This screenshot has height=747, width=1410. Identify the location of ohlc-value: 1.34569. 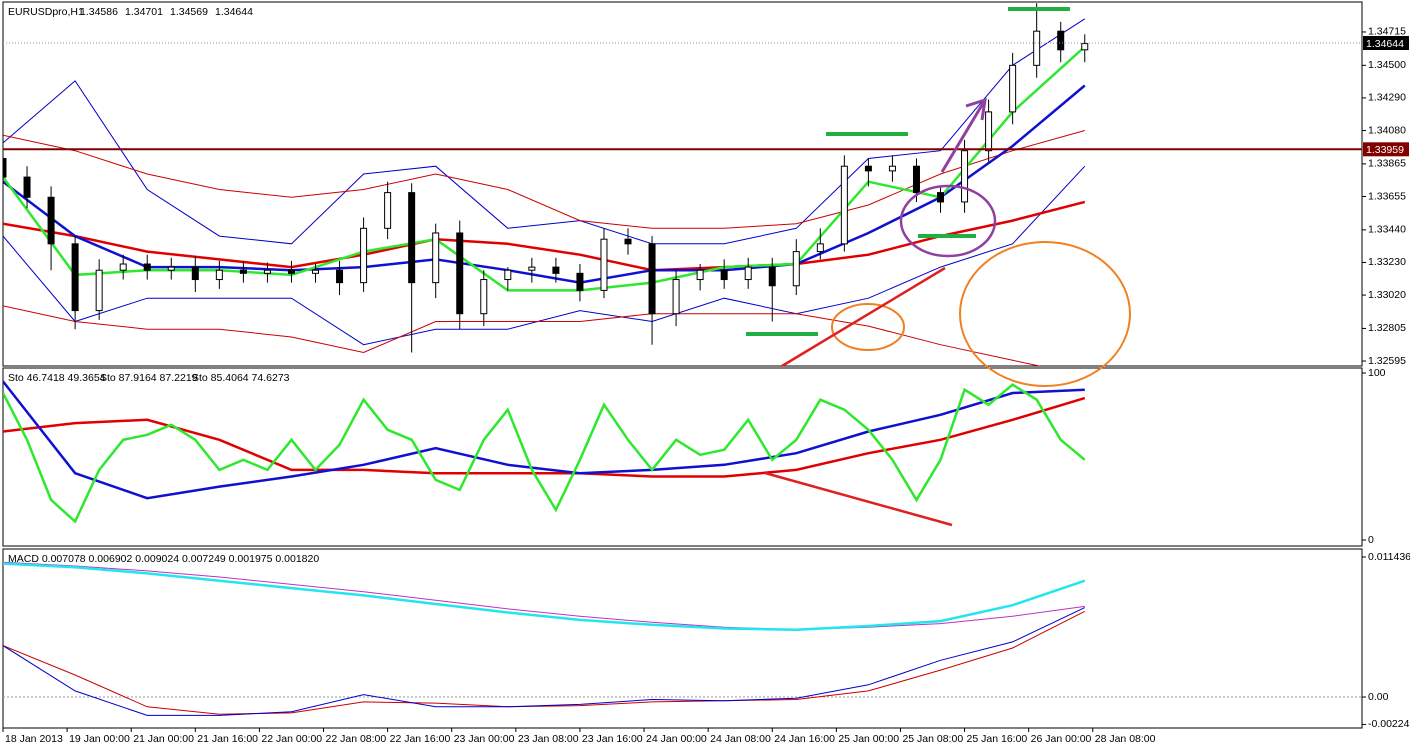
(189, 12).